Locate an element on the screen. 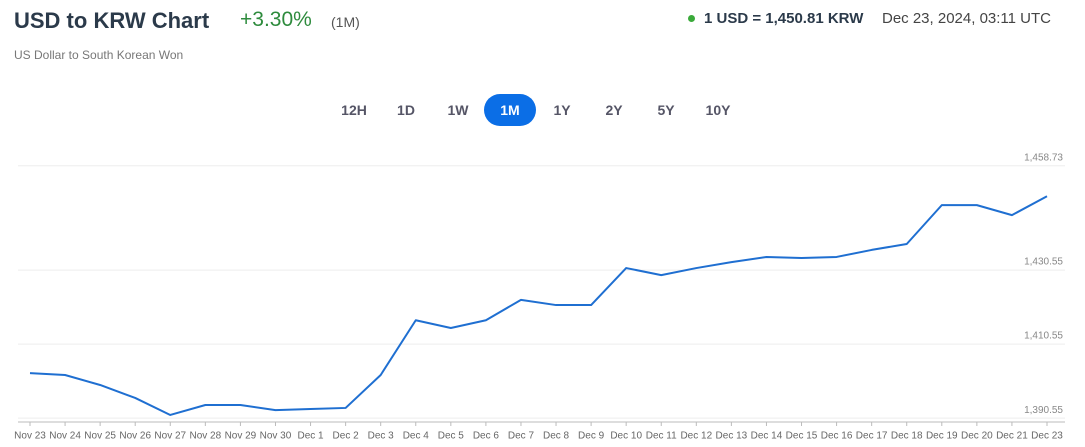 This screenshot has width=1085, height=447. x-tick-label: Dec 11 is located at coordinates (661, 436).